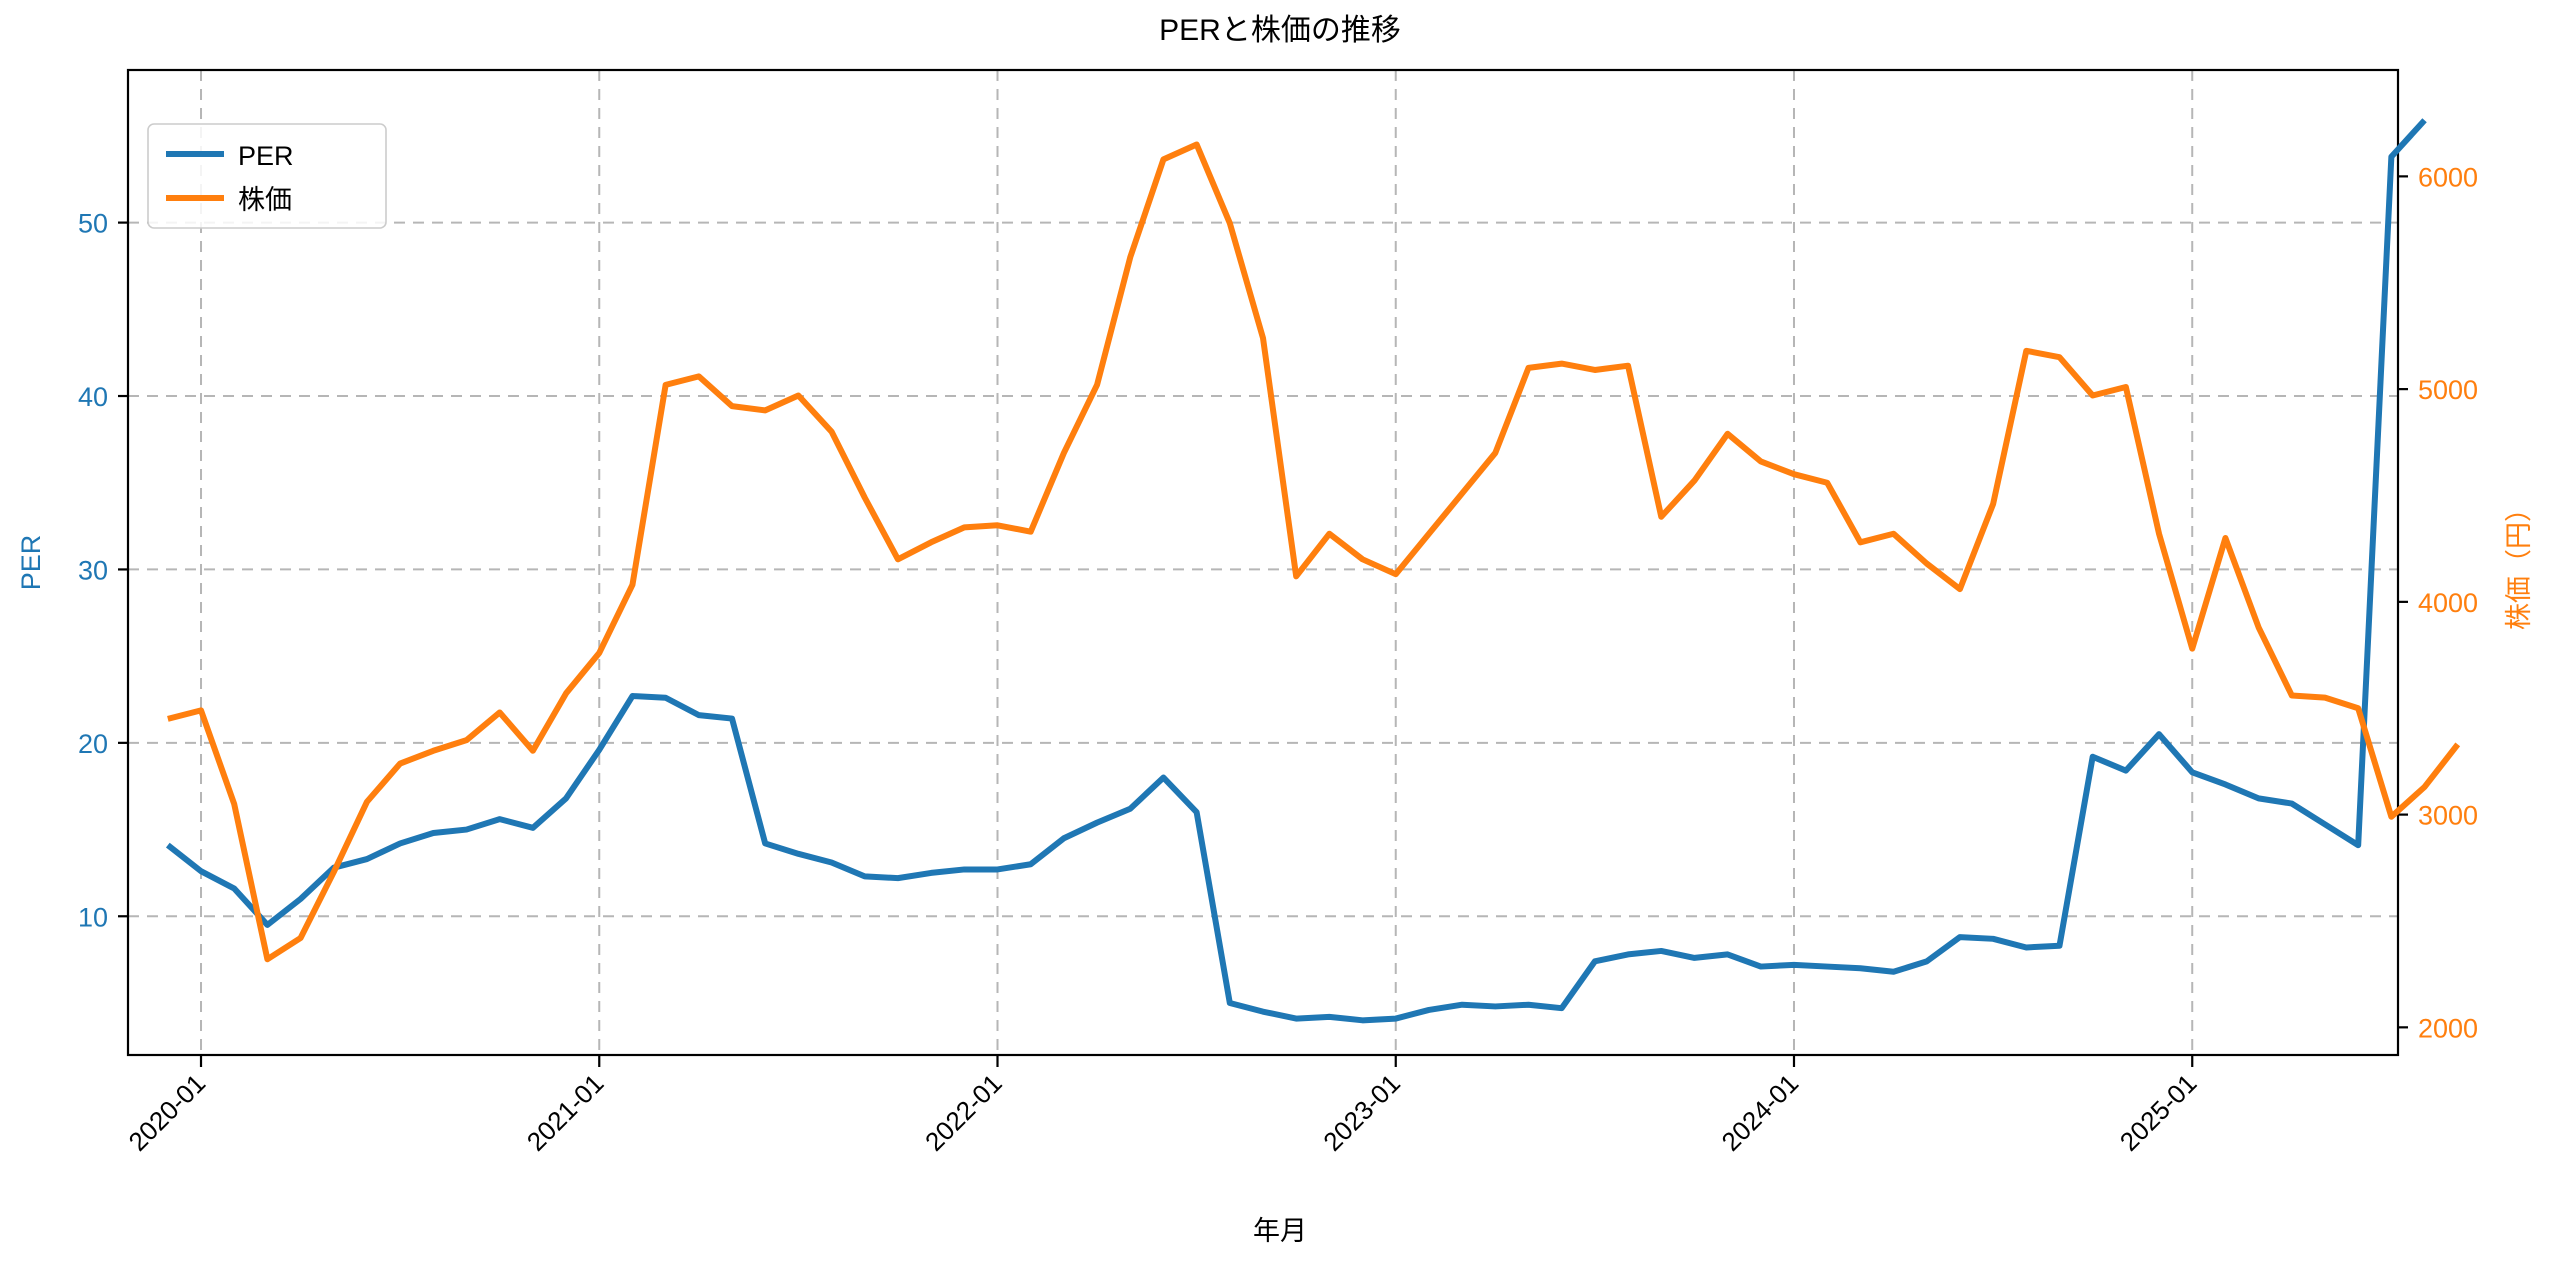 The height and width of the screenshot is (1269, 2560). What do you see at coordinates (1280, 1231) in the screenshot?
I see `x-axis-label: 年月` at bounding box center [1280, 1231].